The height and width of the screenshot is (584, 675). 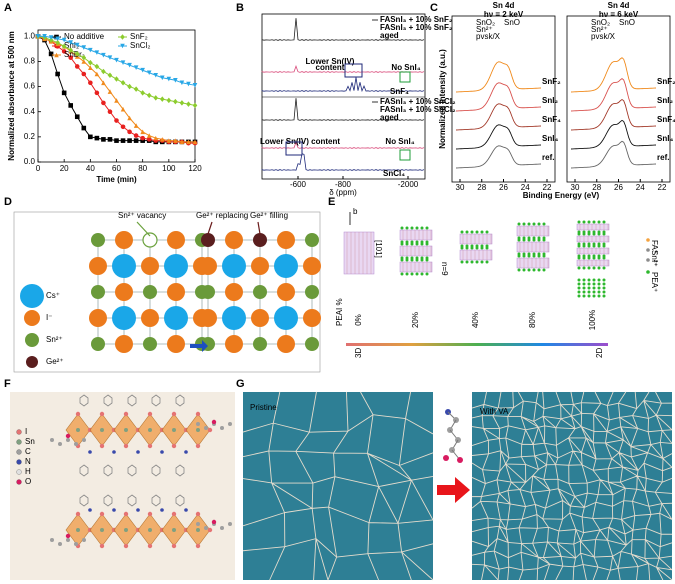 I want to click on panel-label: D, so click(x=8, y=202).